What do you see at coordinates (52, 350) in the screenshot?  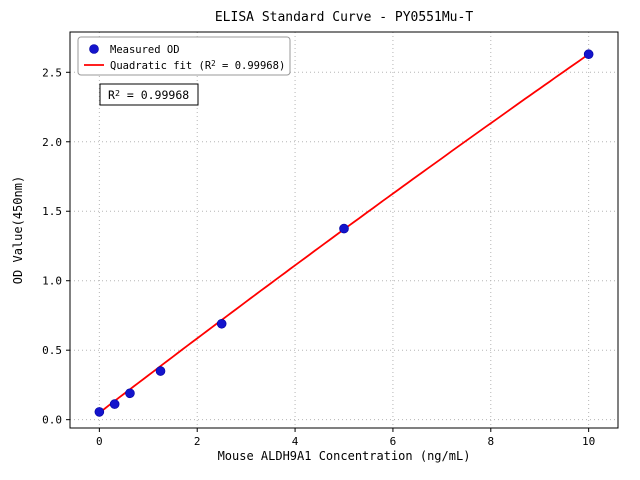 I see `y-tick-label: 0.5` at bounding box center [52, 350].